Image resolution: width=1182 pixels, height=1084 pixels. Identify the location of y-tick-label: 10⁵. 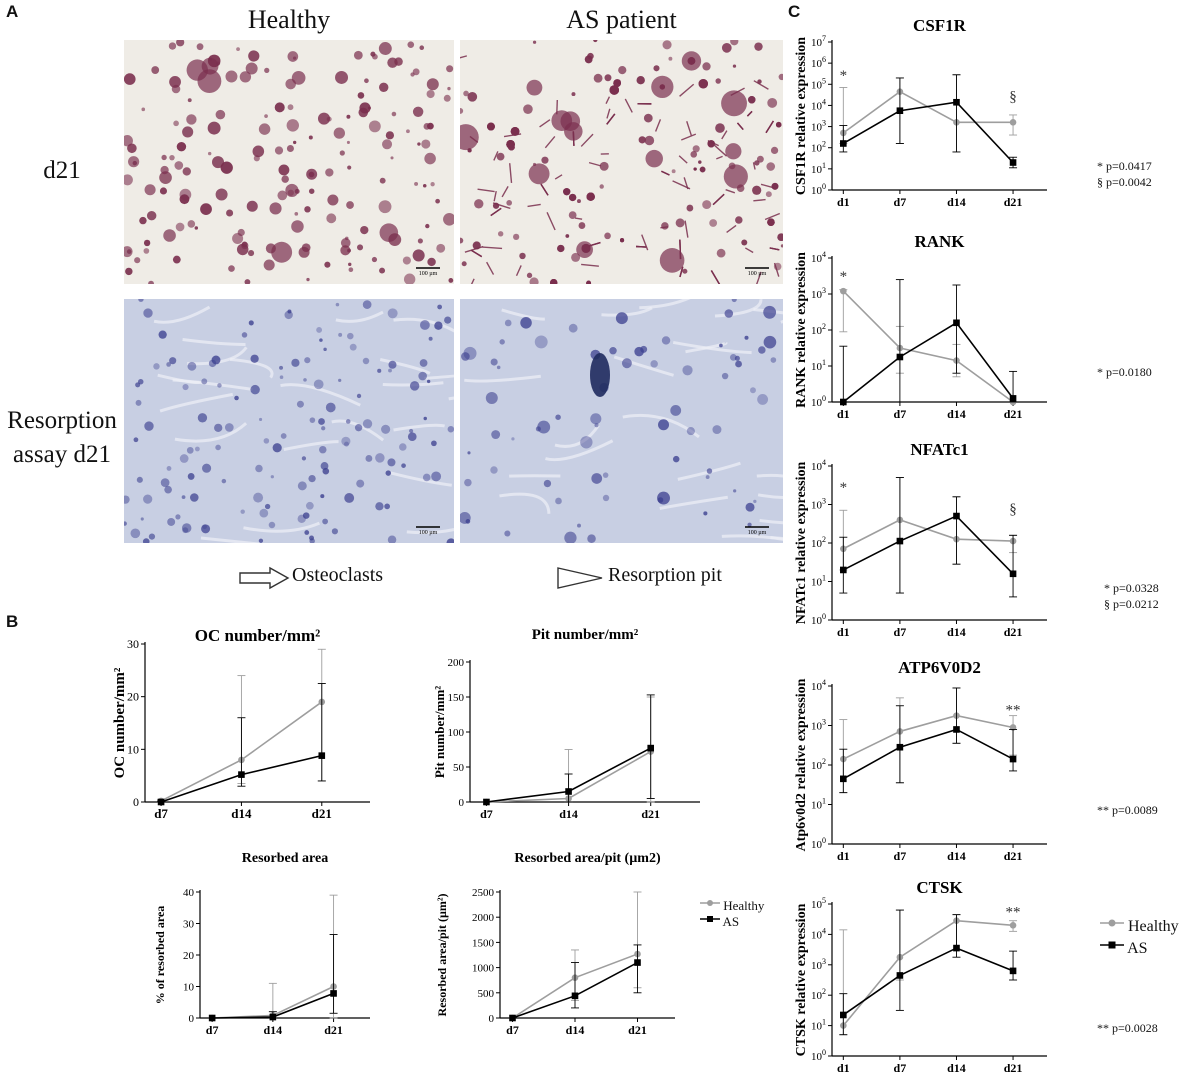
(818, 903).